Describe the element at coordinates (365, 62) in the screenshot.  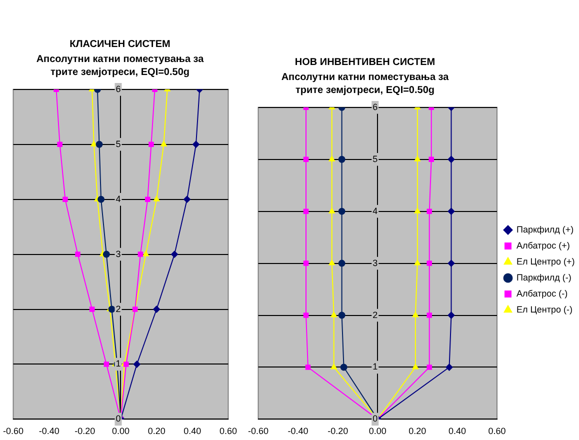
I see `chart-title: НОВ ИНВЕНТИВЕН СИСТЕМ` at that location.